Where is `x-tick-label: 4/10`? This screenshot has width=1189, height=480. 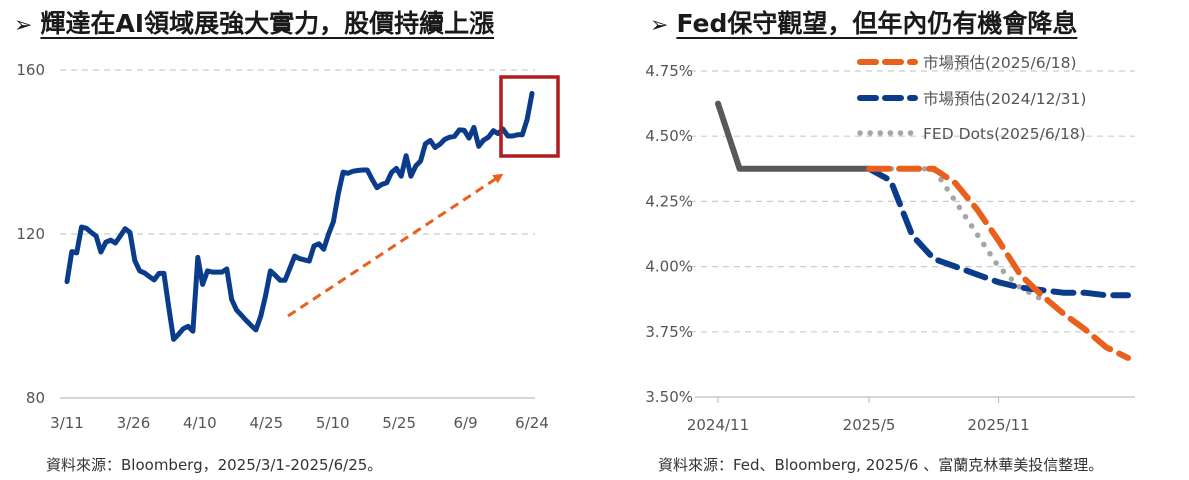 x-tick-label: 4/10 is located at coordinates (200, 423).